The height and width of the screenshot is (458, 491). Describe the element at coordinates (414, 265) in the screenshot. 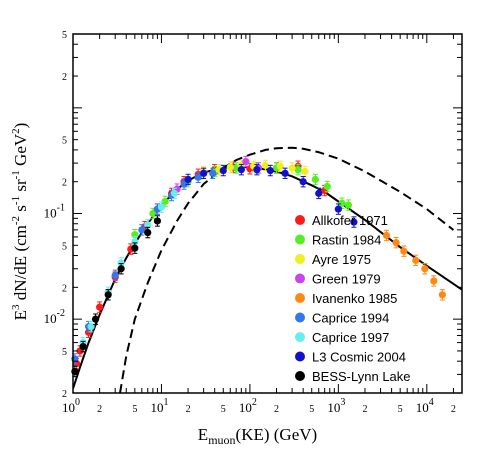

I see `series-ivanenko-1985` at that location.